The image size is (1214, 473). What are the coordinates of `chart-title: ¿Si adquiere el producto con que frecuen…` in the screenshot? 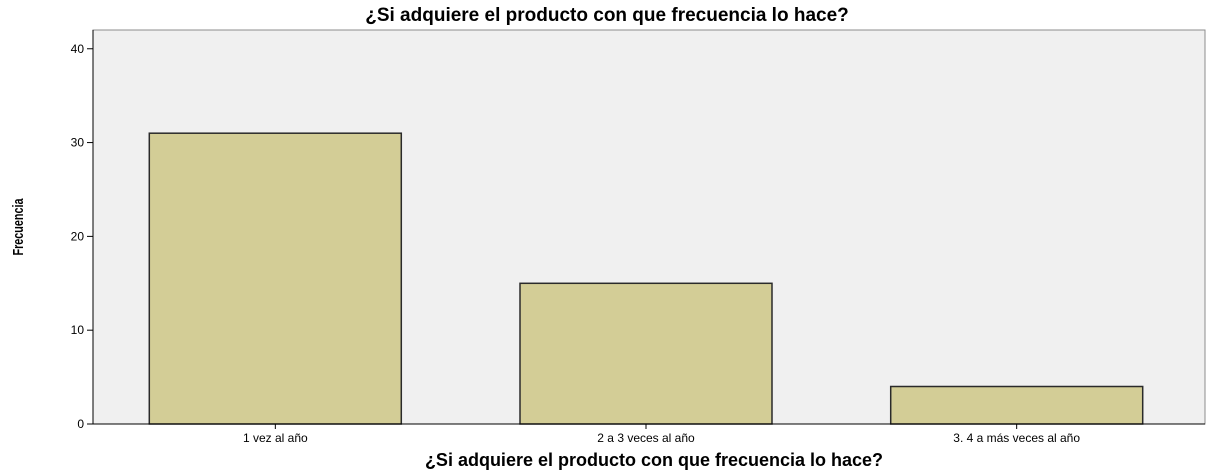 It's located at (607, 15).